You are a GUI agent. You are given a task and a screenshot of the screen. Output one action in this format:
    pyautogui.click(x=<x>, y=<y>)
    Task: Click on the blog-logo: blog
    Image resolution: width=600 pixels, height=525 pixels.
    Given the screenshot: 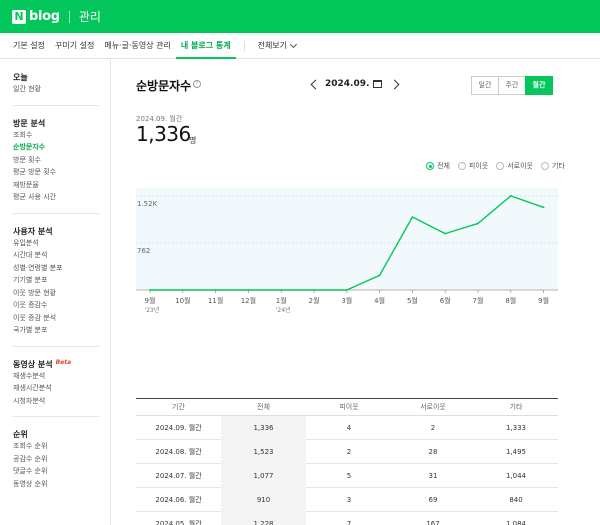 What is the action you would take?
    pyautogui.click(x=44, y=16)
    